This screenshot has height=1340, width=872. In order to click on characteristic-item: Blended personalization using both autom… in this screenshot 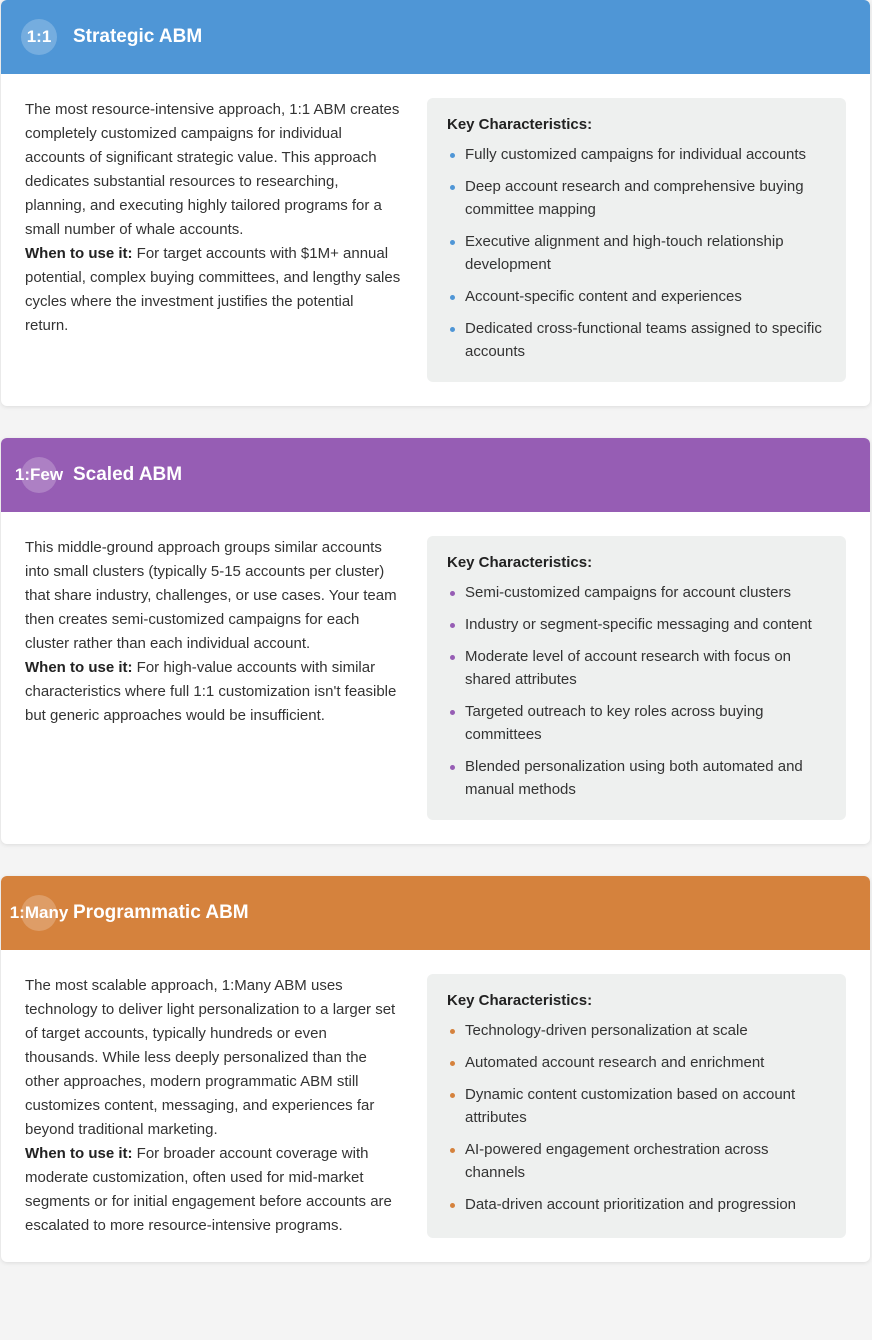, I will do `click(636, 778)`.